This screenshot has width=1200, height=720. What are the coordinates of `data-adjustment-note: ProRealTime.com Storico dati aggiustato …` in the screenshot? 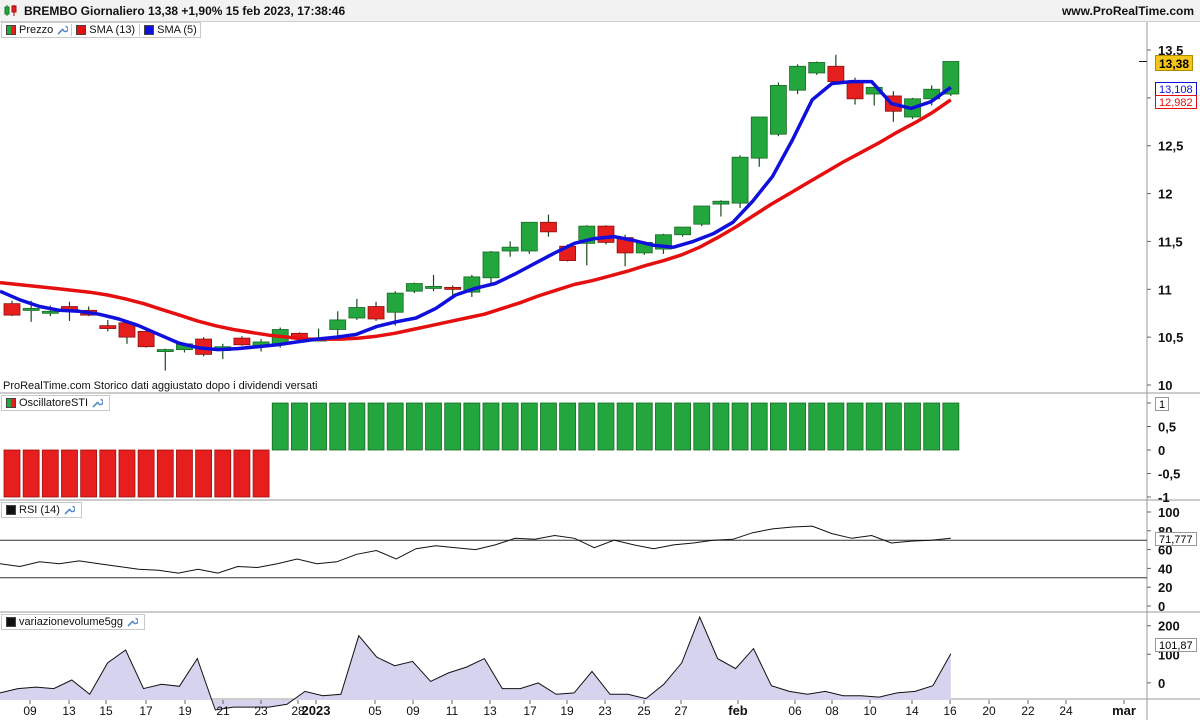 It's located at (160, 386).